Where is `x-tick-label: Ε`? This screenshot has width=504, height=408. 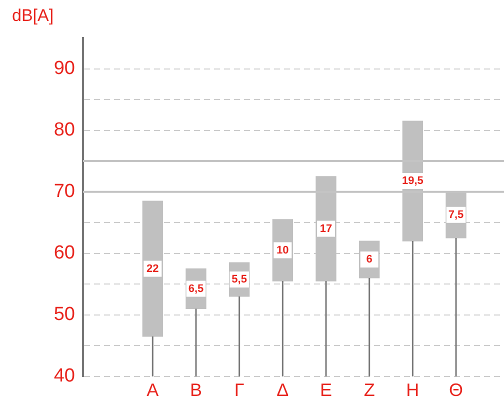 x-tick-label: Ε is located at coordinates (326, 390).